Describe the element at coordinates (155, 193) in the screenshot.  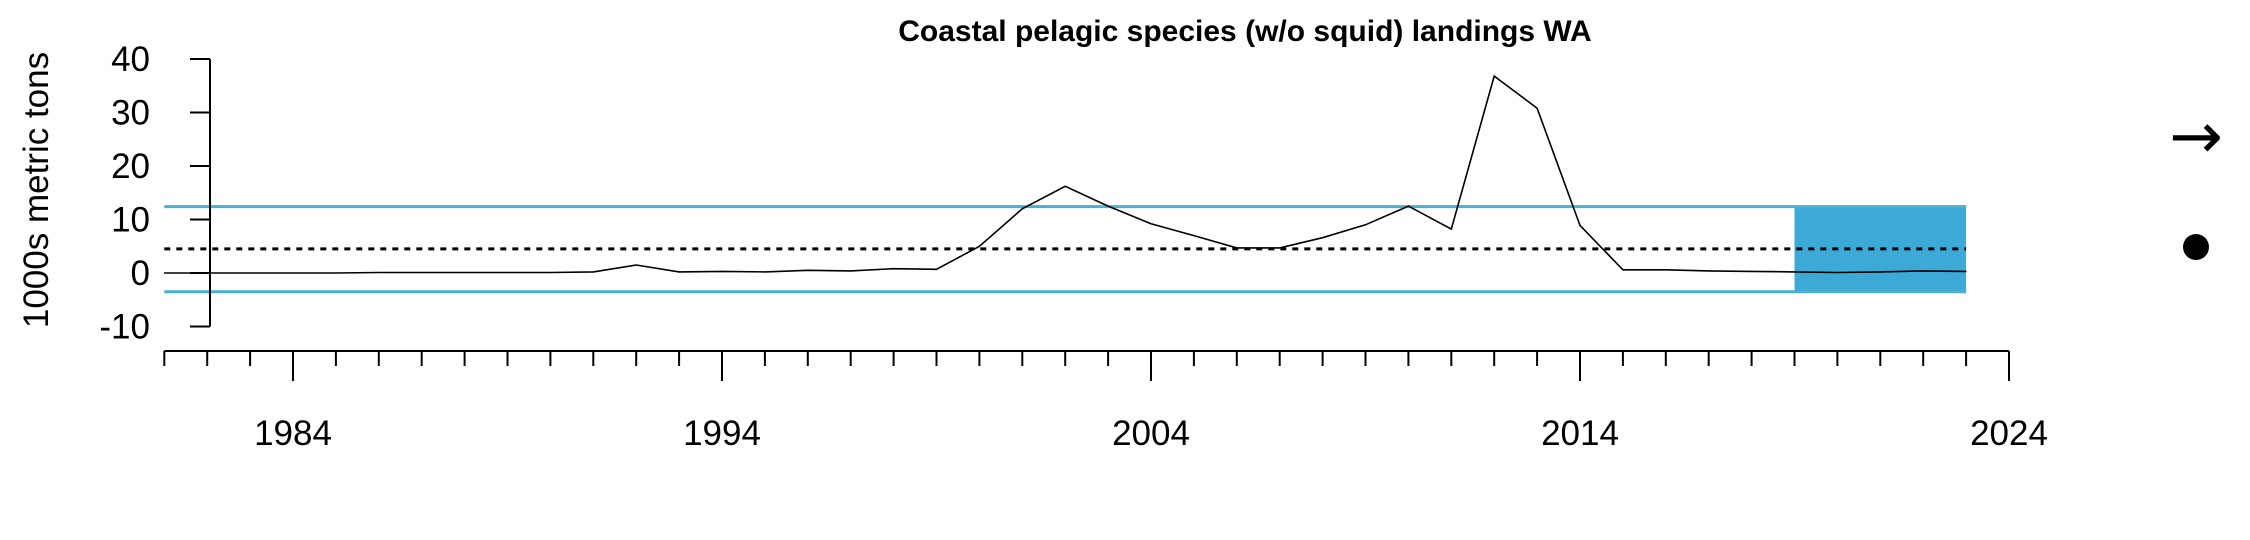
I see `y-axis: -10 0 10 20 30 40` at that location.